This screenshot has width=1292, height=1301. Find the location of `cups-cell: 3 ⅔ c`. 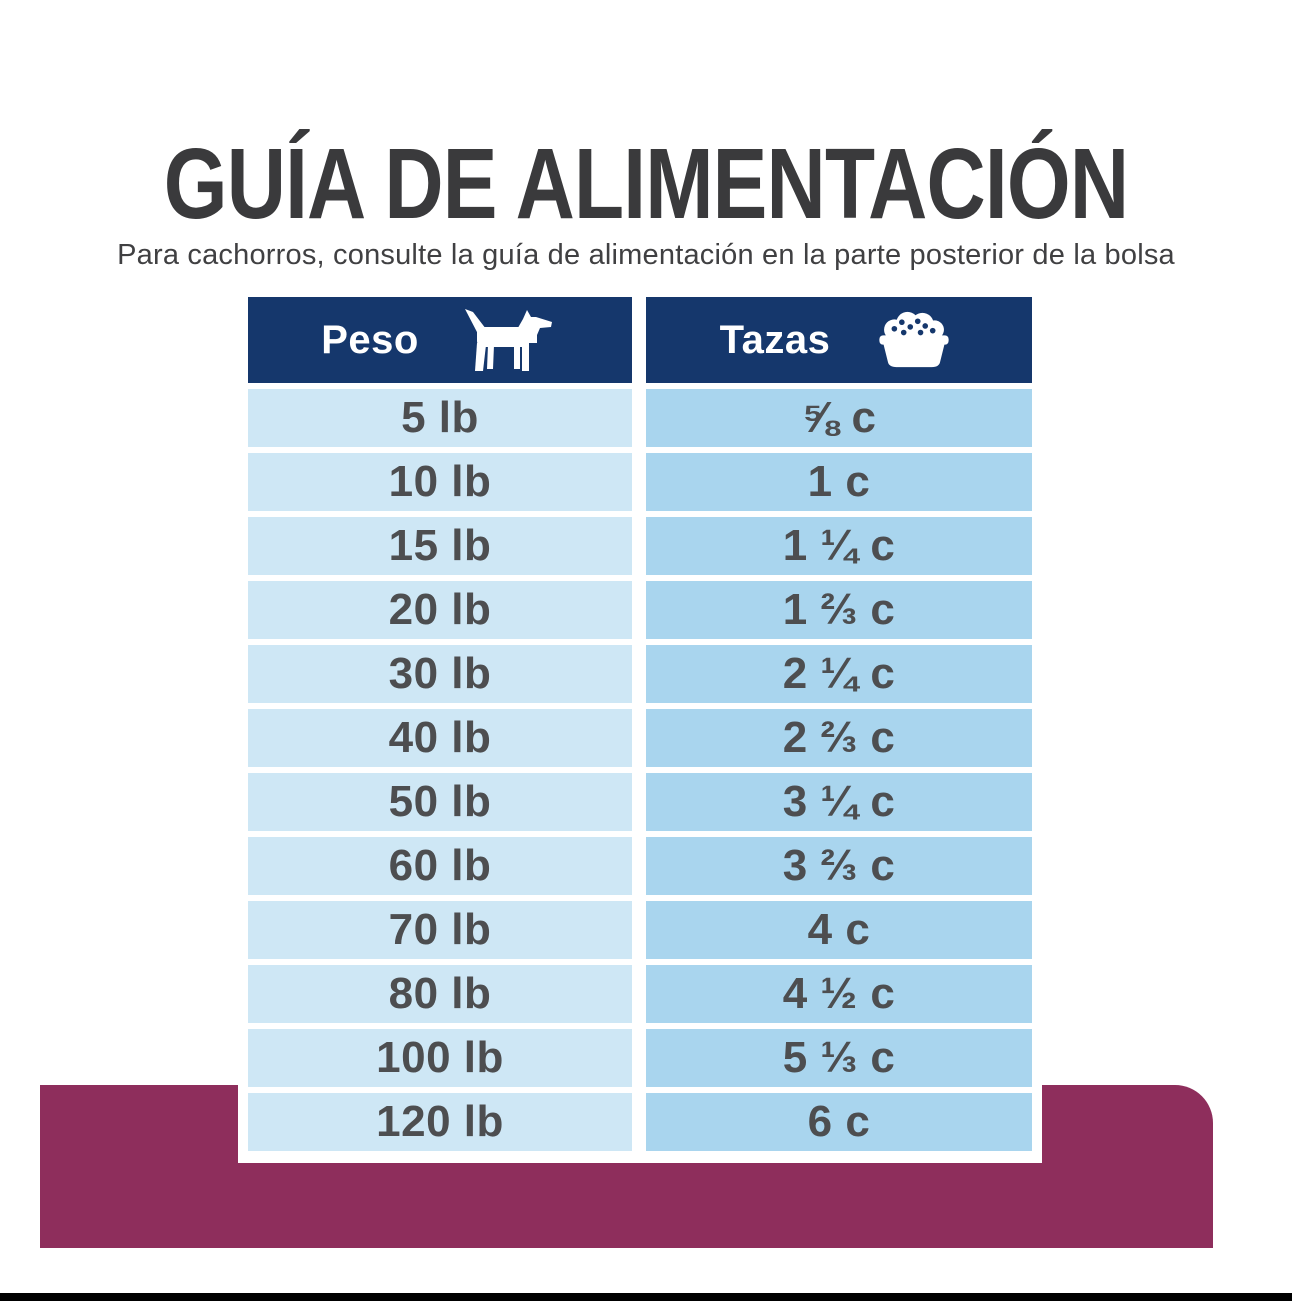

cups-cell: 3 ⅔ c is located at coordinates (839, 866).